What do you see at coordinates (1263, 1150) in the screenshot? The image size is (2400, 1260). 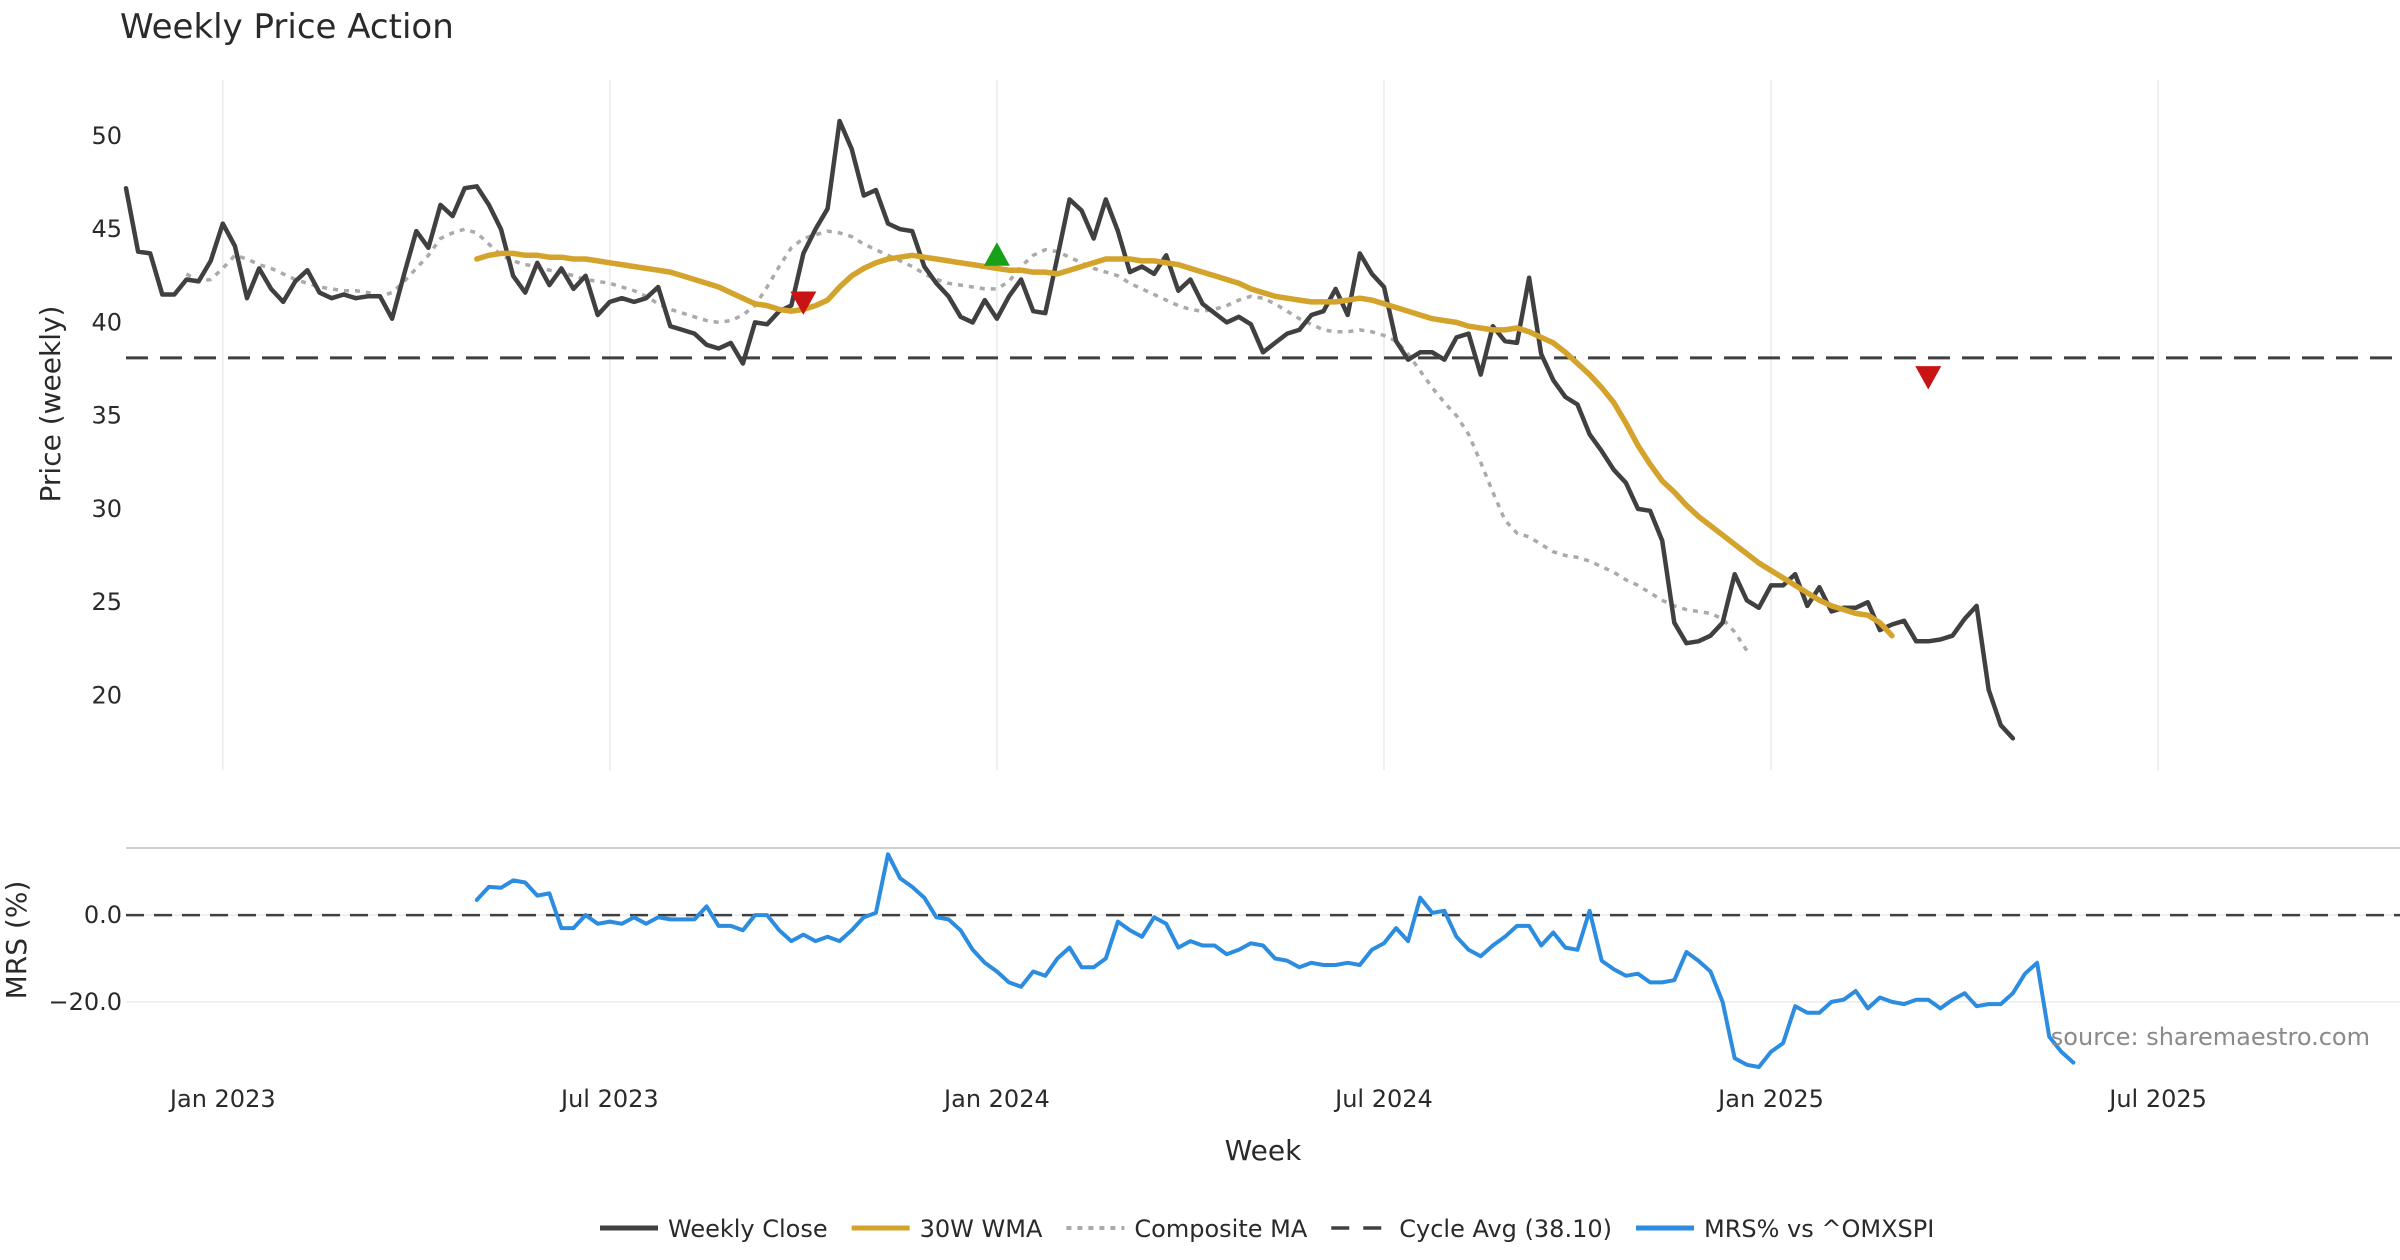 I see `x-axis-title: Week` at bounding box center [1263, 1150].